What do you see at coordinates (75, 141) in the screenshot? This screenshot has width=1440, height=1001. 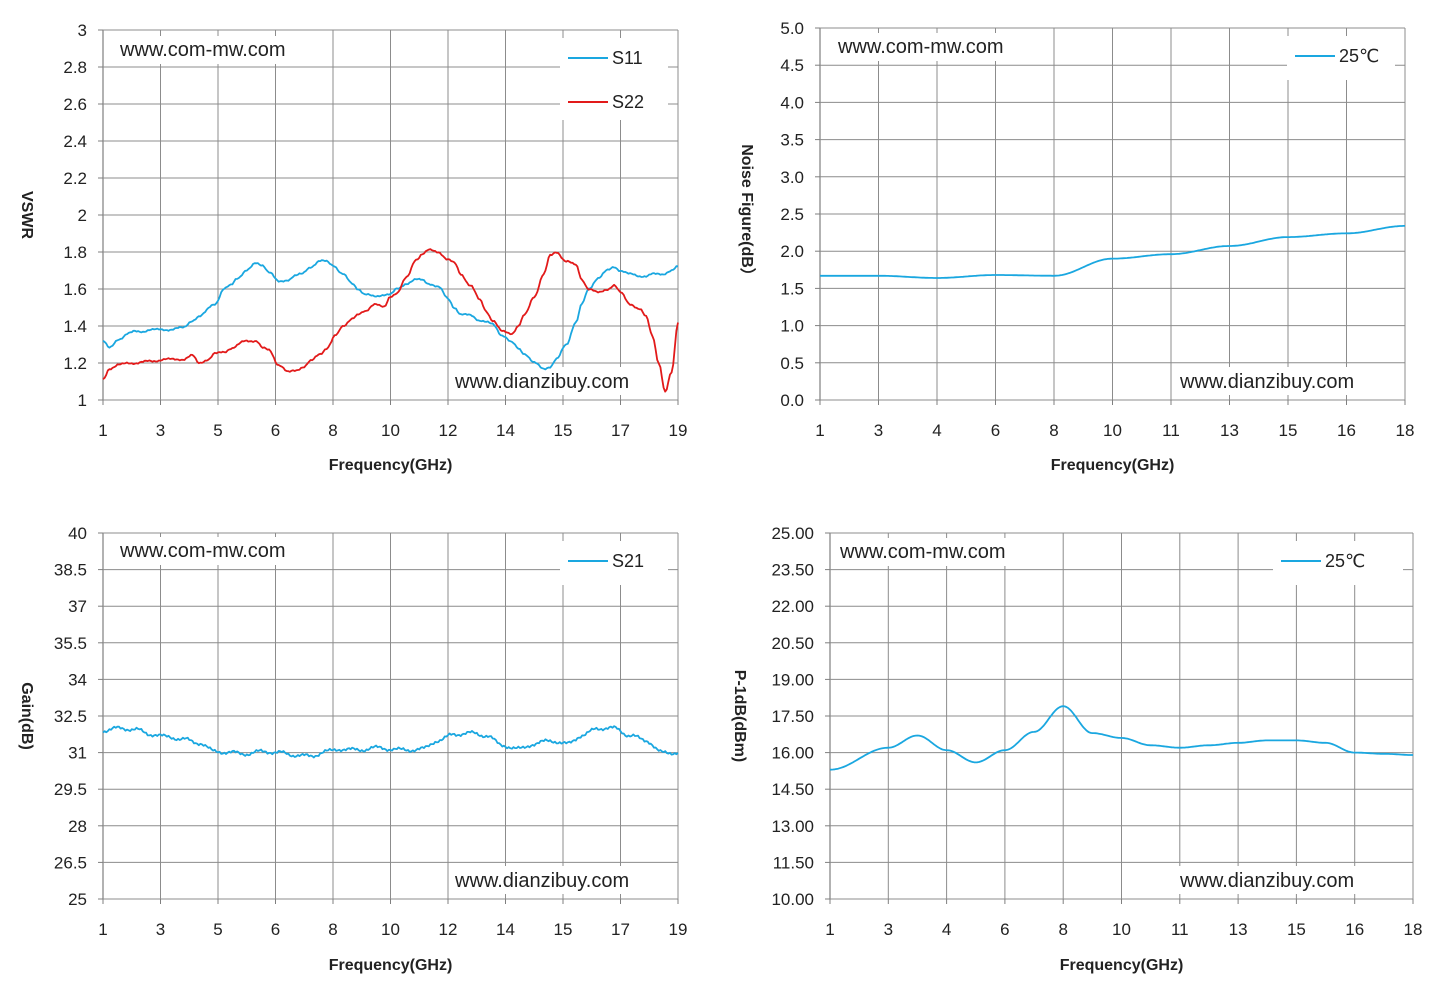 I see `y-tick-label: 2.4` at bounding box center [75, 141].